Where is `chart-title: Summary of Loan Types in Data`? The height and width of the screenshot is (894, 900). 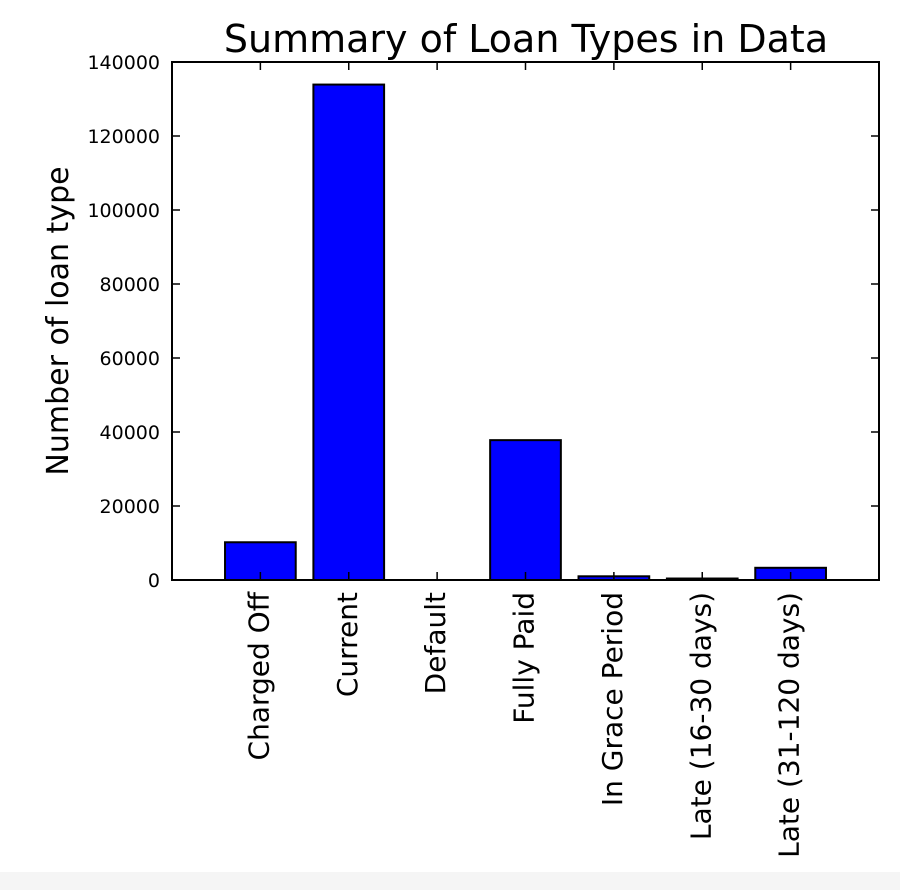 chart-title: Summary of Loan Types in Data is located at coordinates (526, 39).